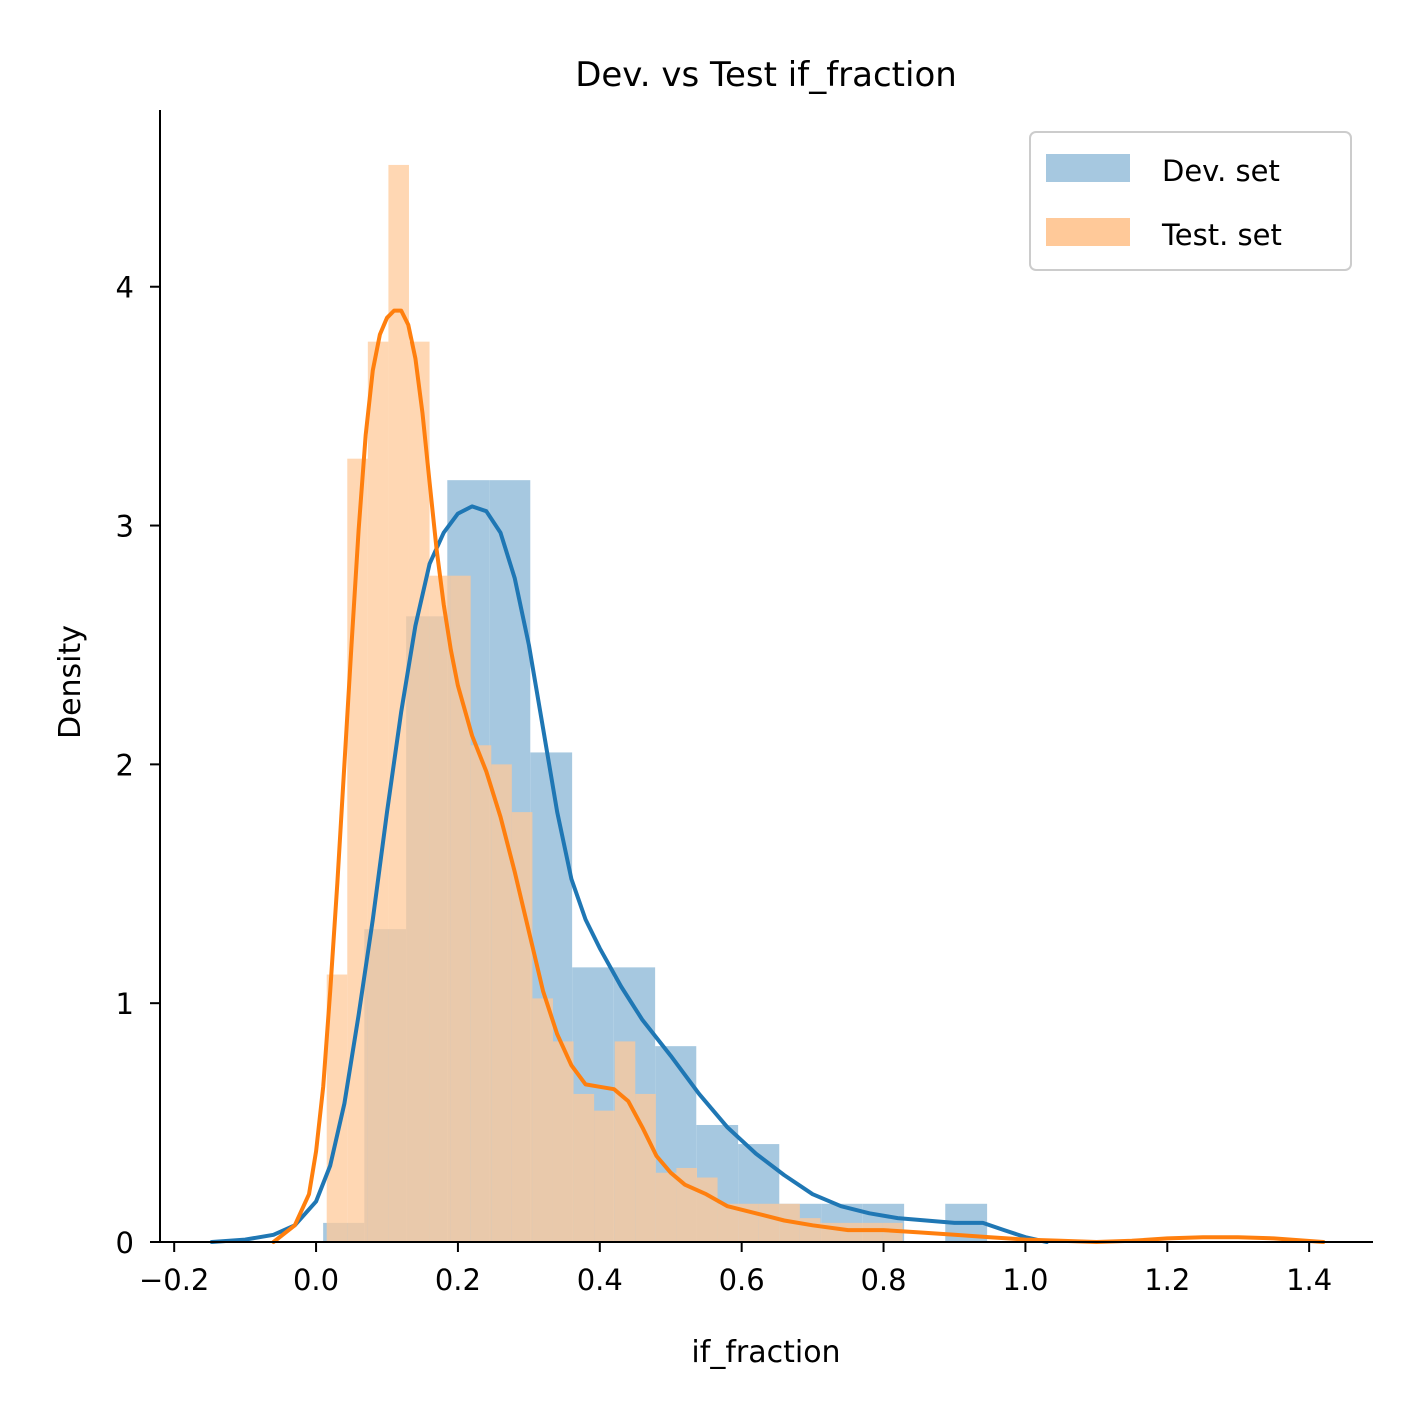  I want to click on x-axis-ticks: −0.2 0.0 0.2 0.4 0.6 0.8 1.0 1.2 1.4, so click(735, 1269).